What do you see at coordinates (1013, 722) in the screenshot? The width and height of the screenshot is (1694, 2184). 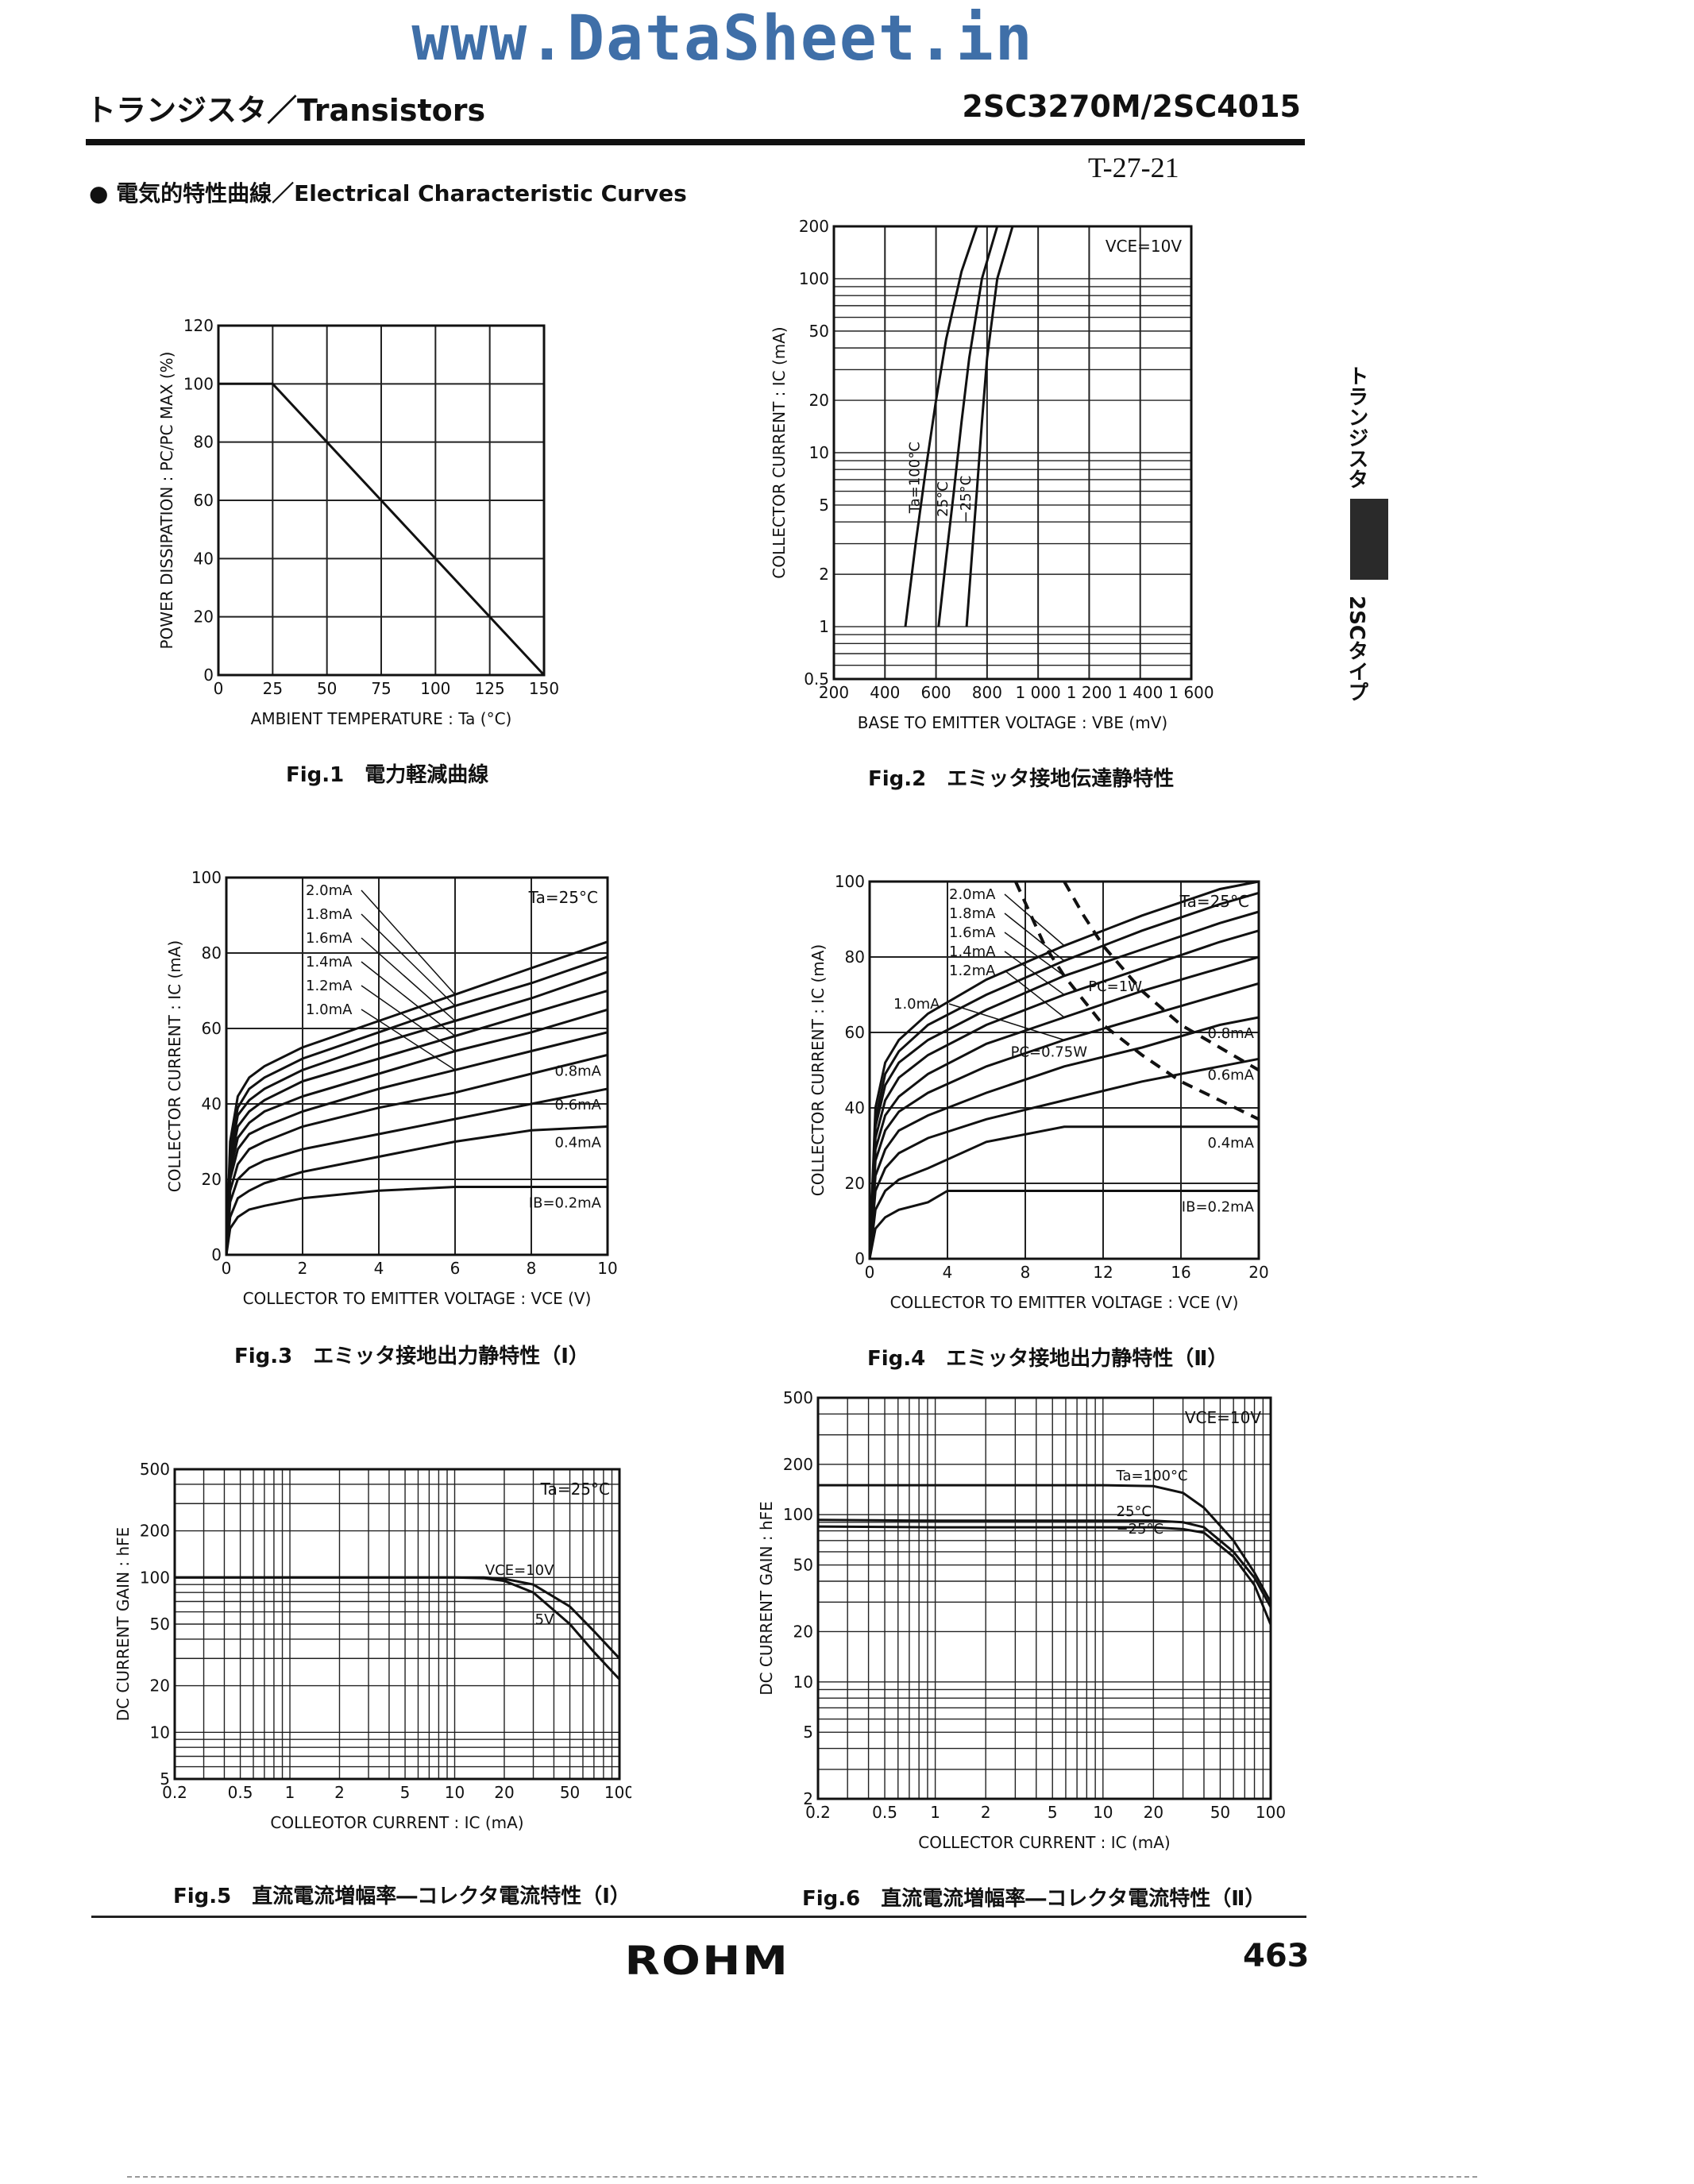 I see `fig2-xlabel: BASE TO EMITTER VOLTAGE : VBE (mV)` at bounding box center [1013, 722].